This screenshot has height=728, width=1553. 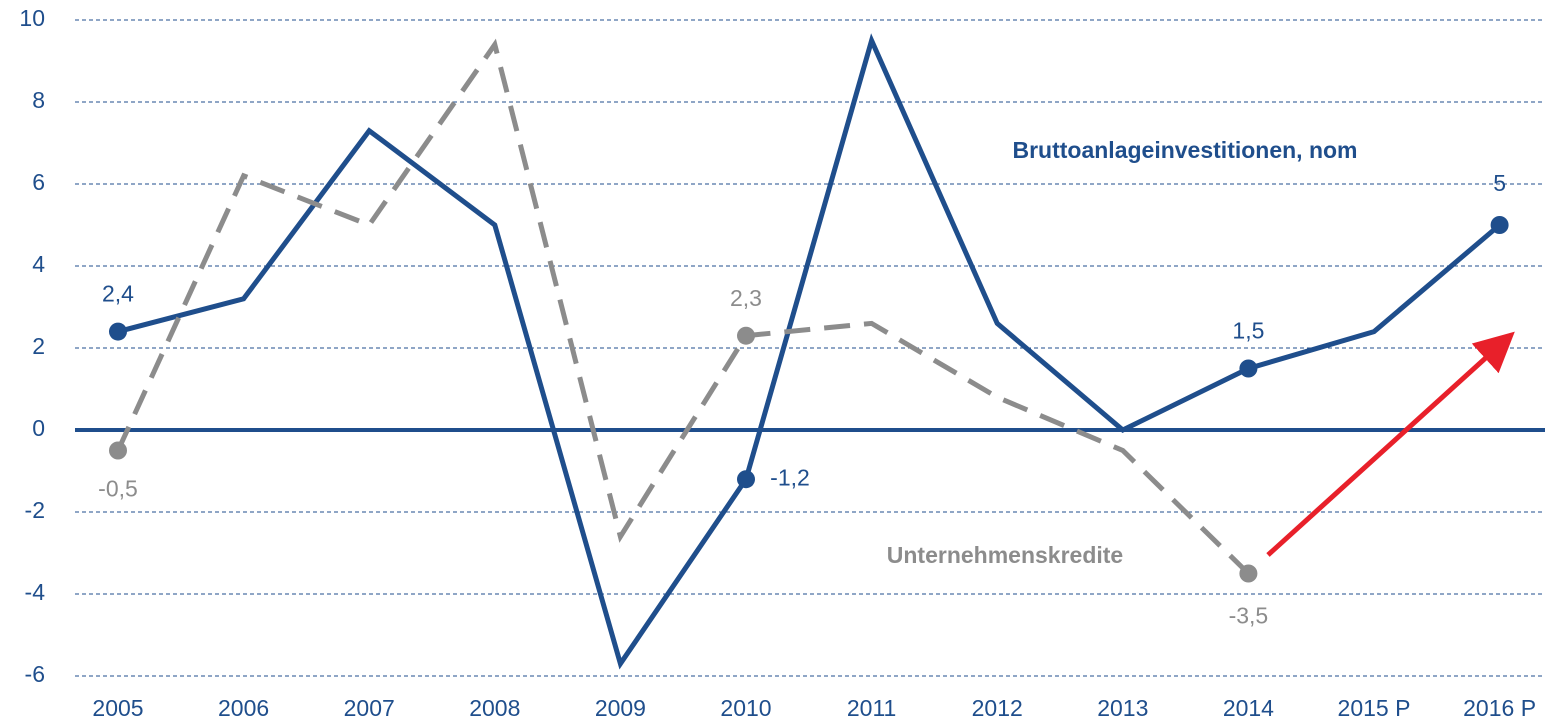 I want to click on value-label: -3,5, so click(x=1249, y=616).